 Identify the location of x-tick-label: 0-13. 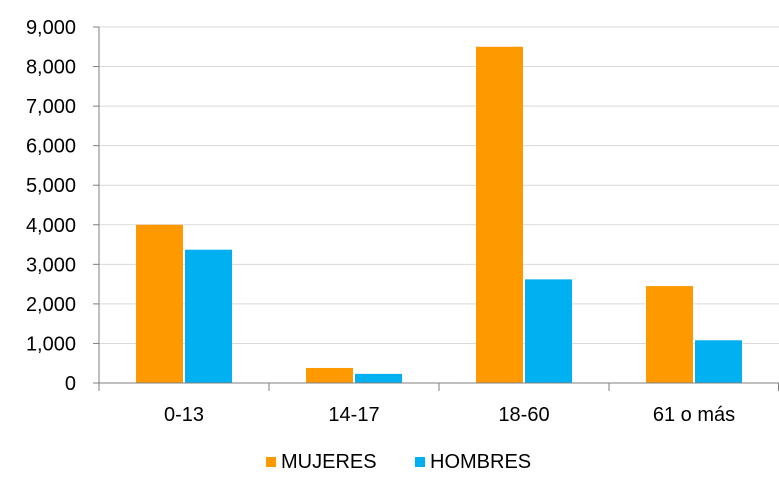
(184, 415).